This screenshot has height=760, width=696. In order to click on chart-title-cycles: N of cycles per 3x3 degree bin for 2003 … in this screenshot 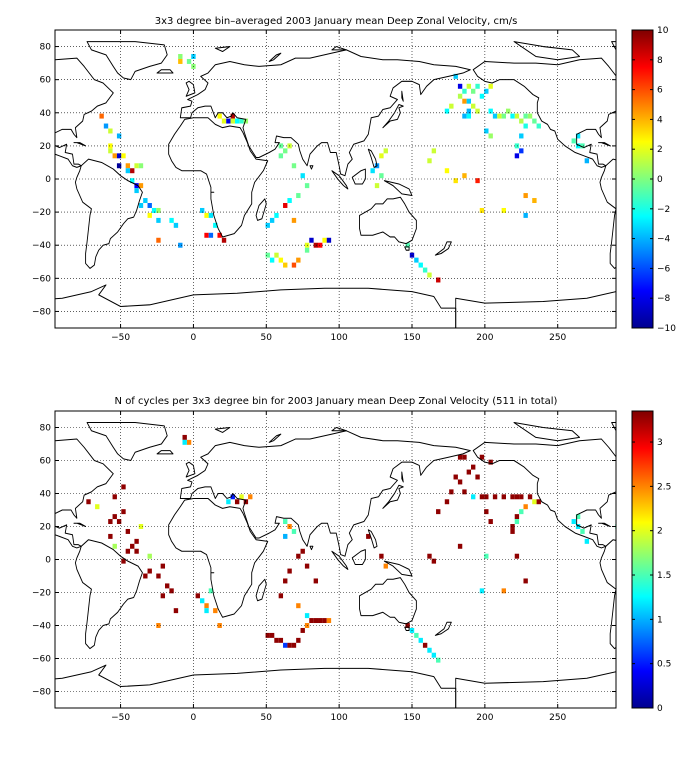, I will do `click(336, 401)`.